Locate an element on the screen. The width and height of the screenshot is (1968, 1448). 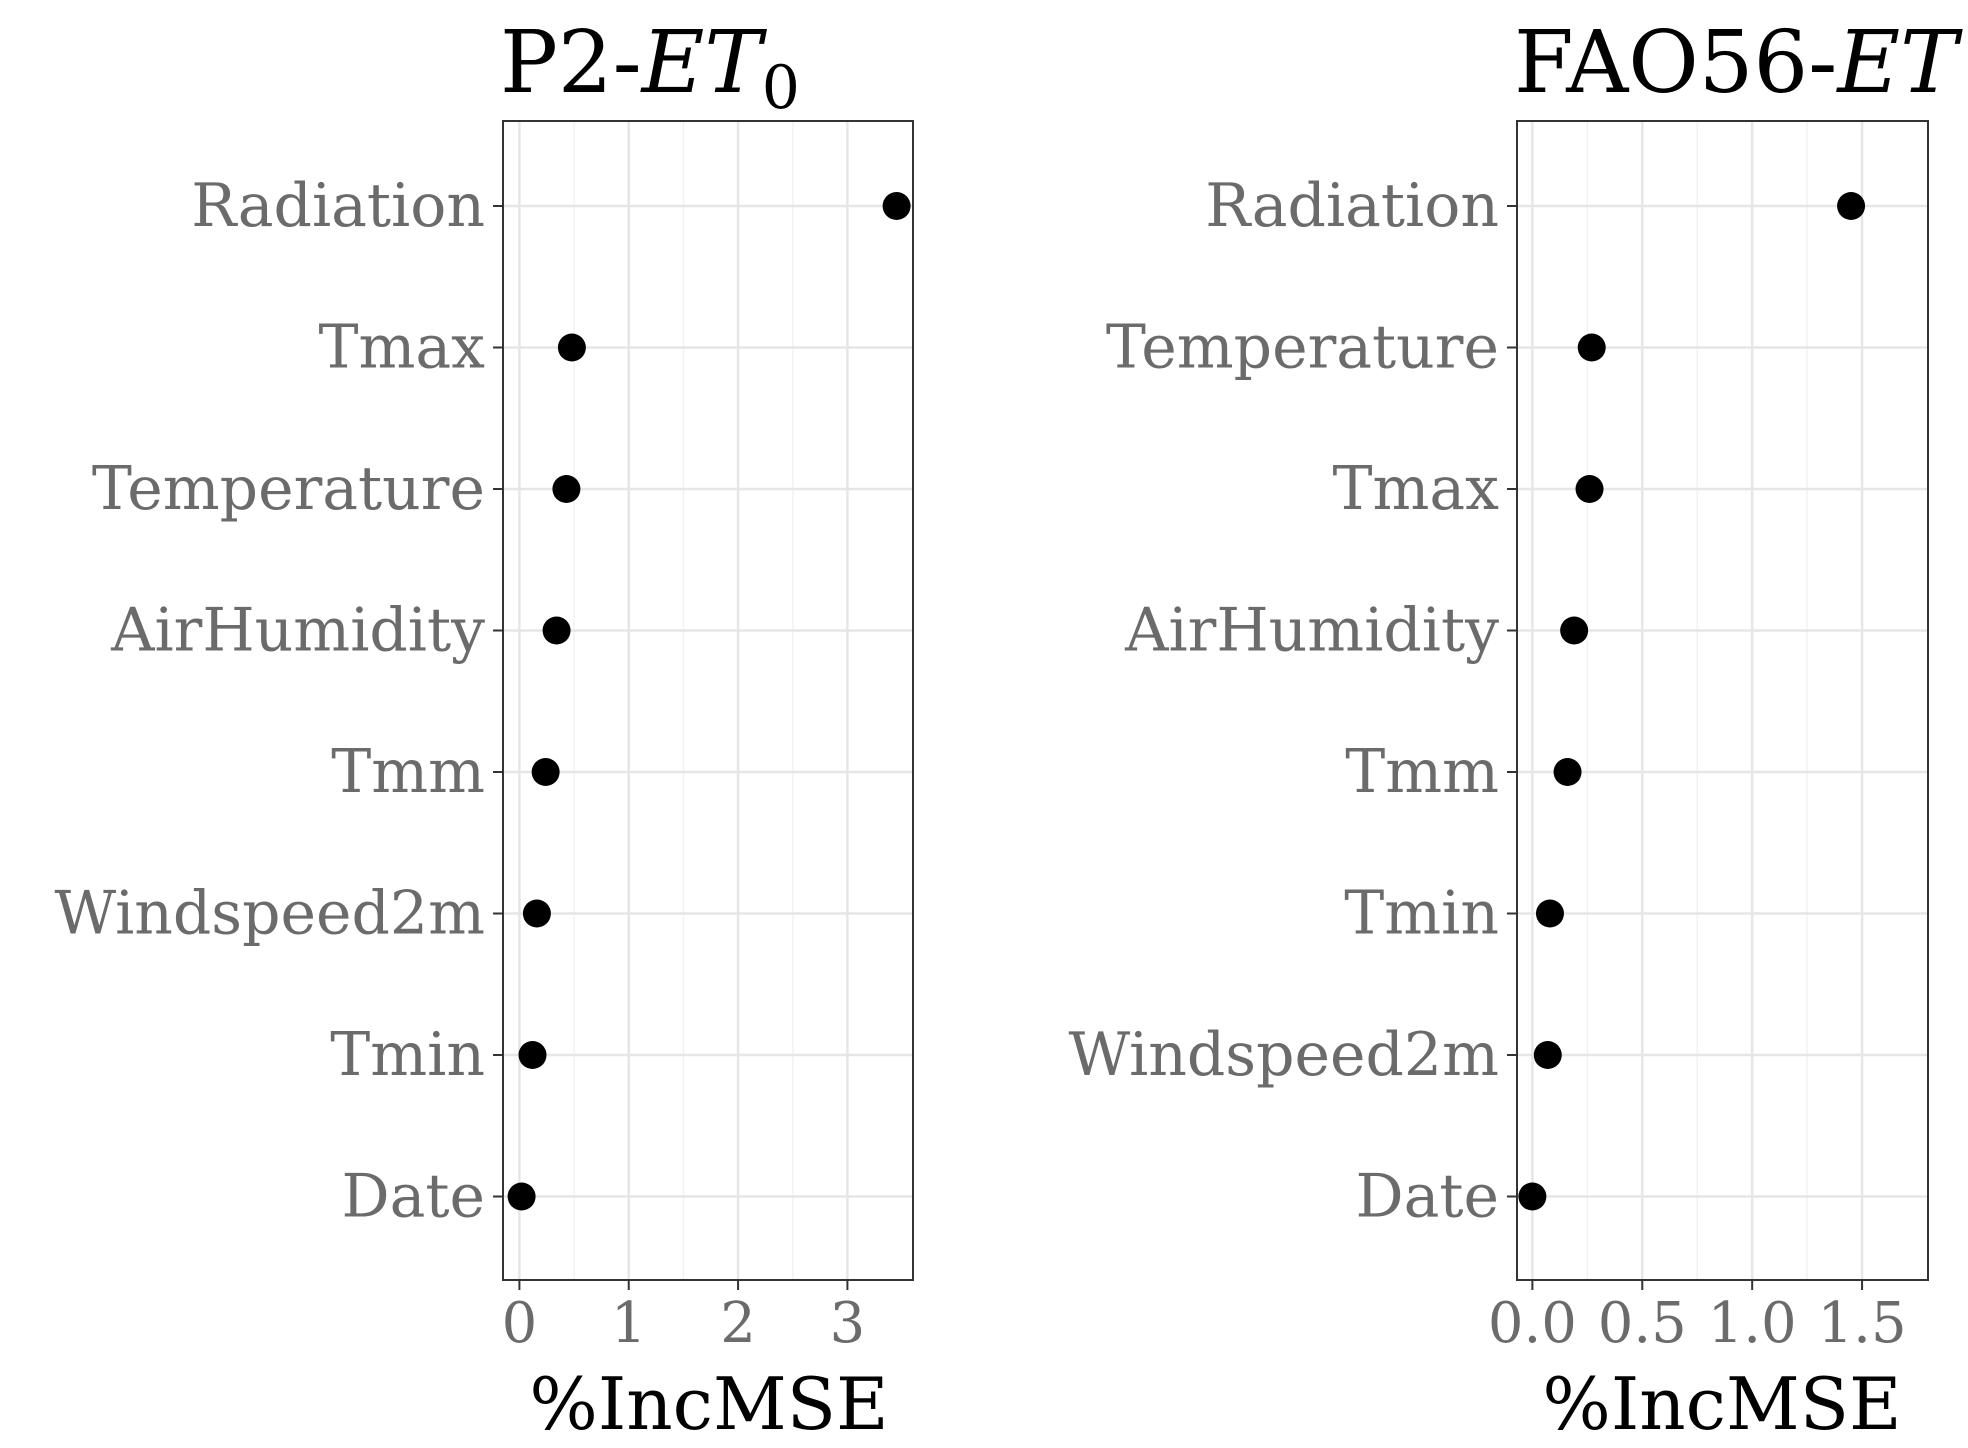
panel-2-title: FAO56-ET is located at coordinates (1738, 63).